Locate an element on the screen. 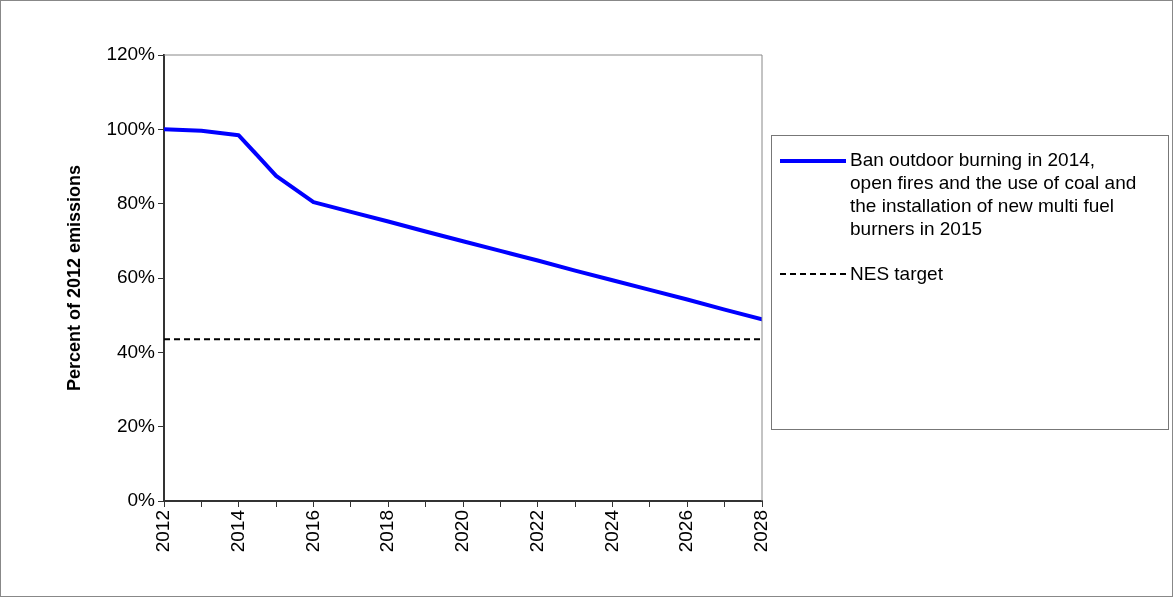 Image resolution: width=1175 pixels, height=599 pixels. x-tick-label: 2016 is located at coordinates (312, 531).